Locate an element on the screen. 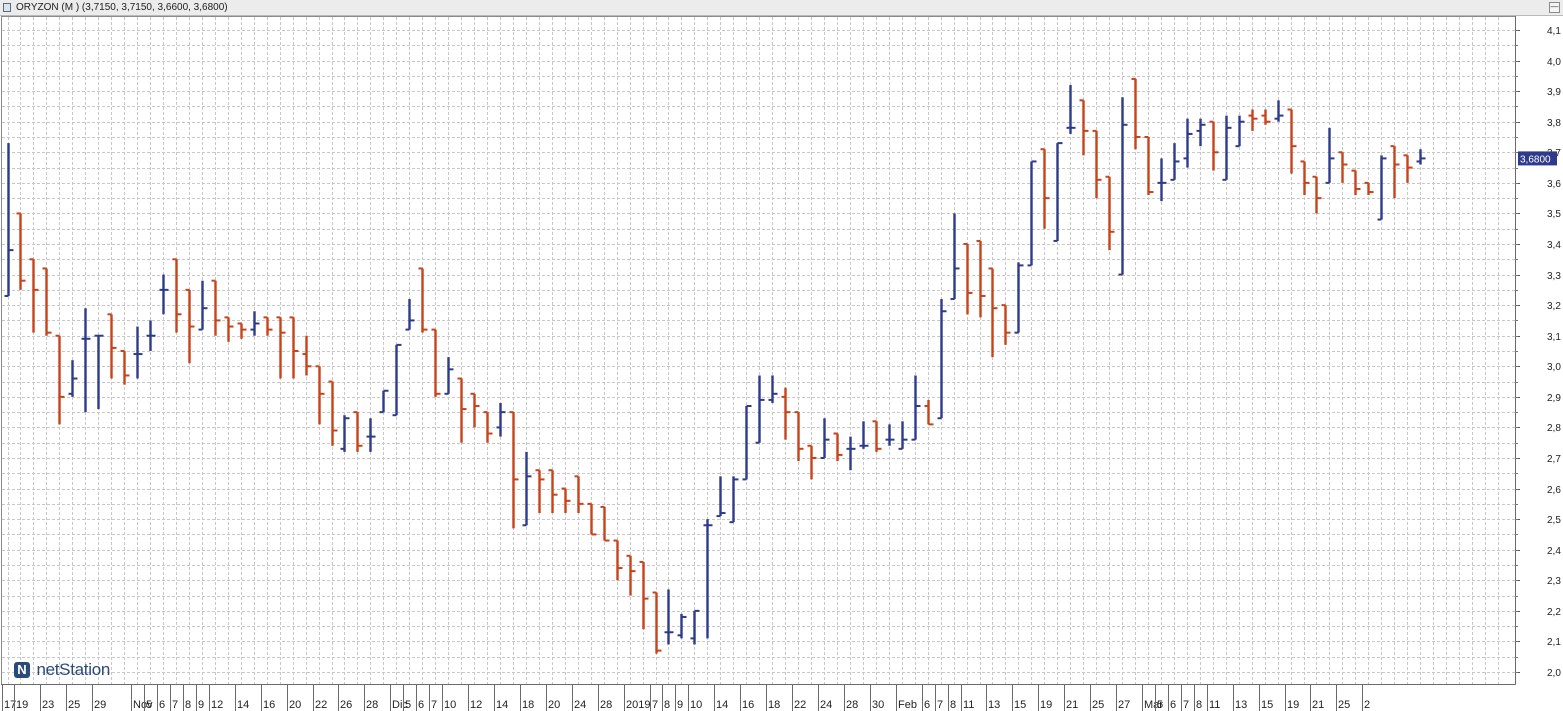  price-tick-label: 3,6 is located at coordinates (1554, 184).